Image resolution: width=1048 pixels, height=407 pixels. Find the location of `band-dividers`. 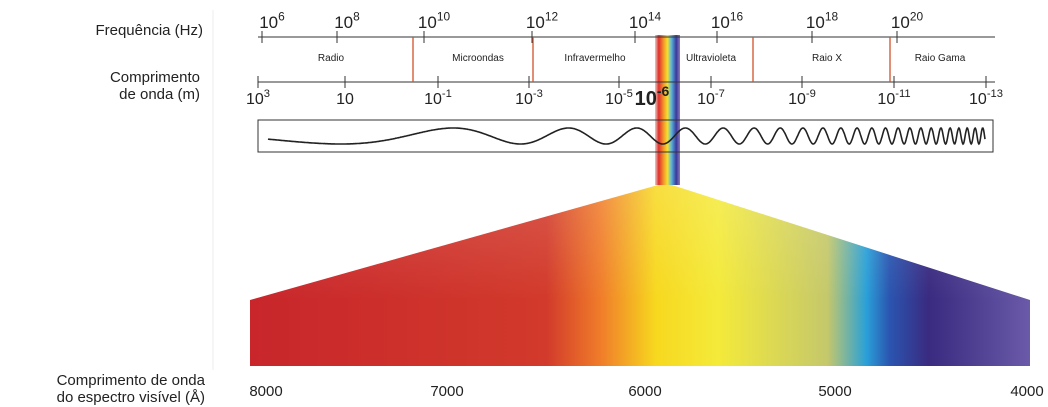

band-dividers is located at coordinates (651, 59).